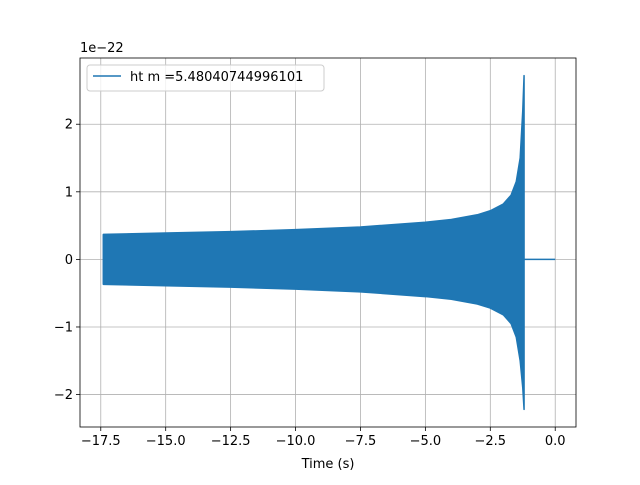 This screenshot has height=485, width=640. What do you see at coordinates (69, 125) in the screenshot?
I see `y-tick-label: 2` at bounding box center [69, 125].